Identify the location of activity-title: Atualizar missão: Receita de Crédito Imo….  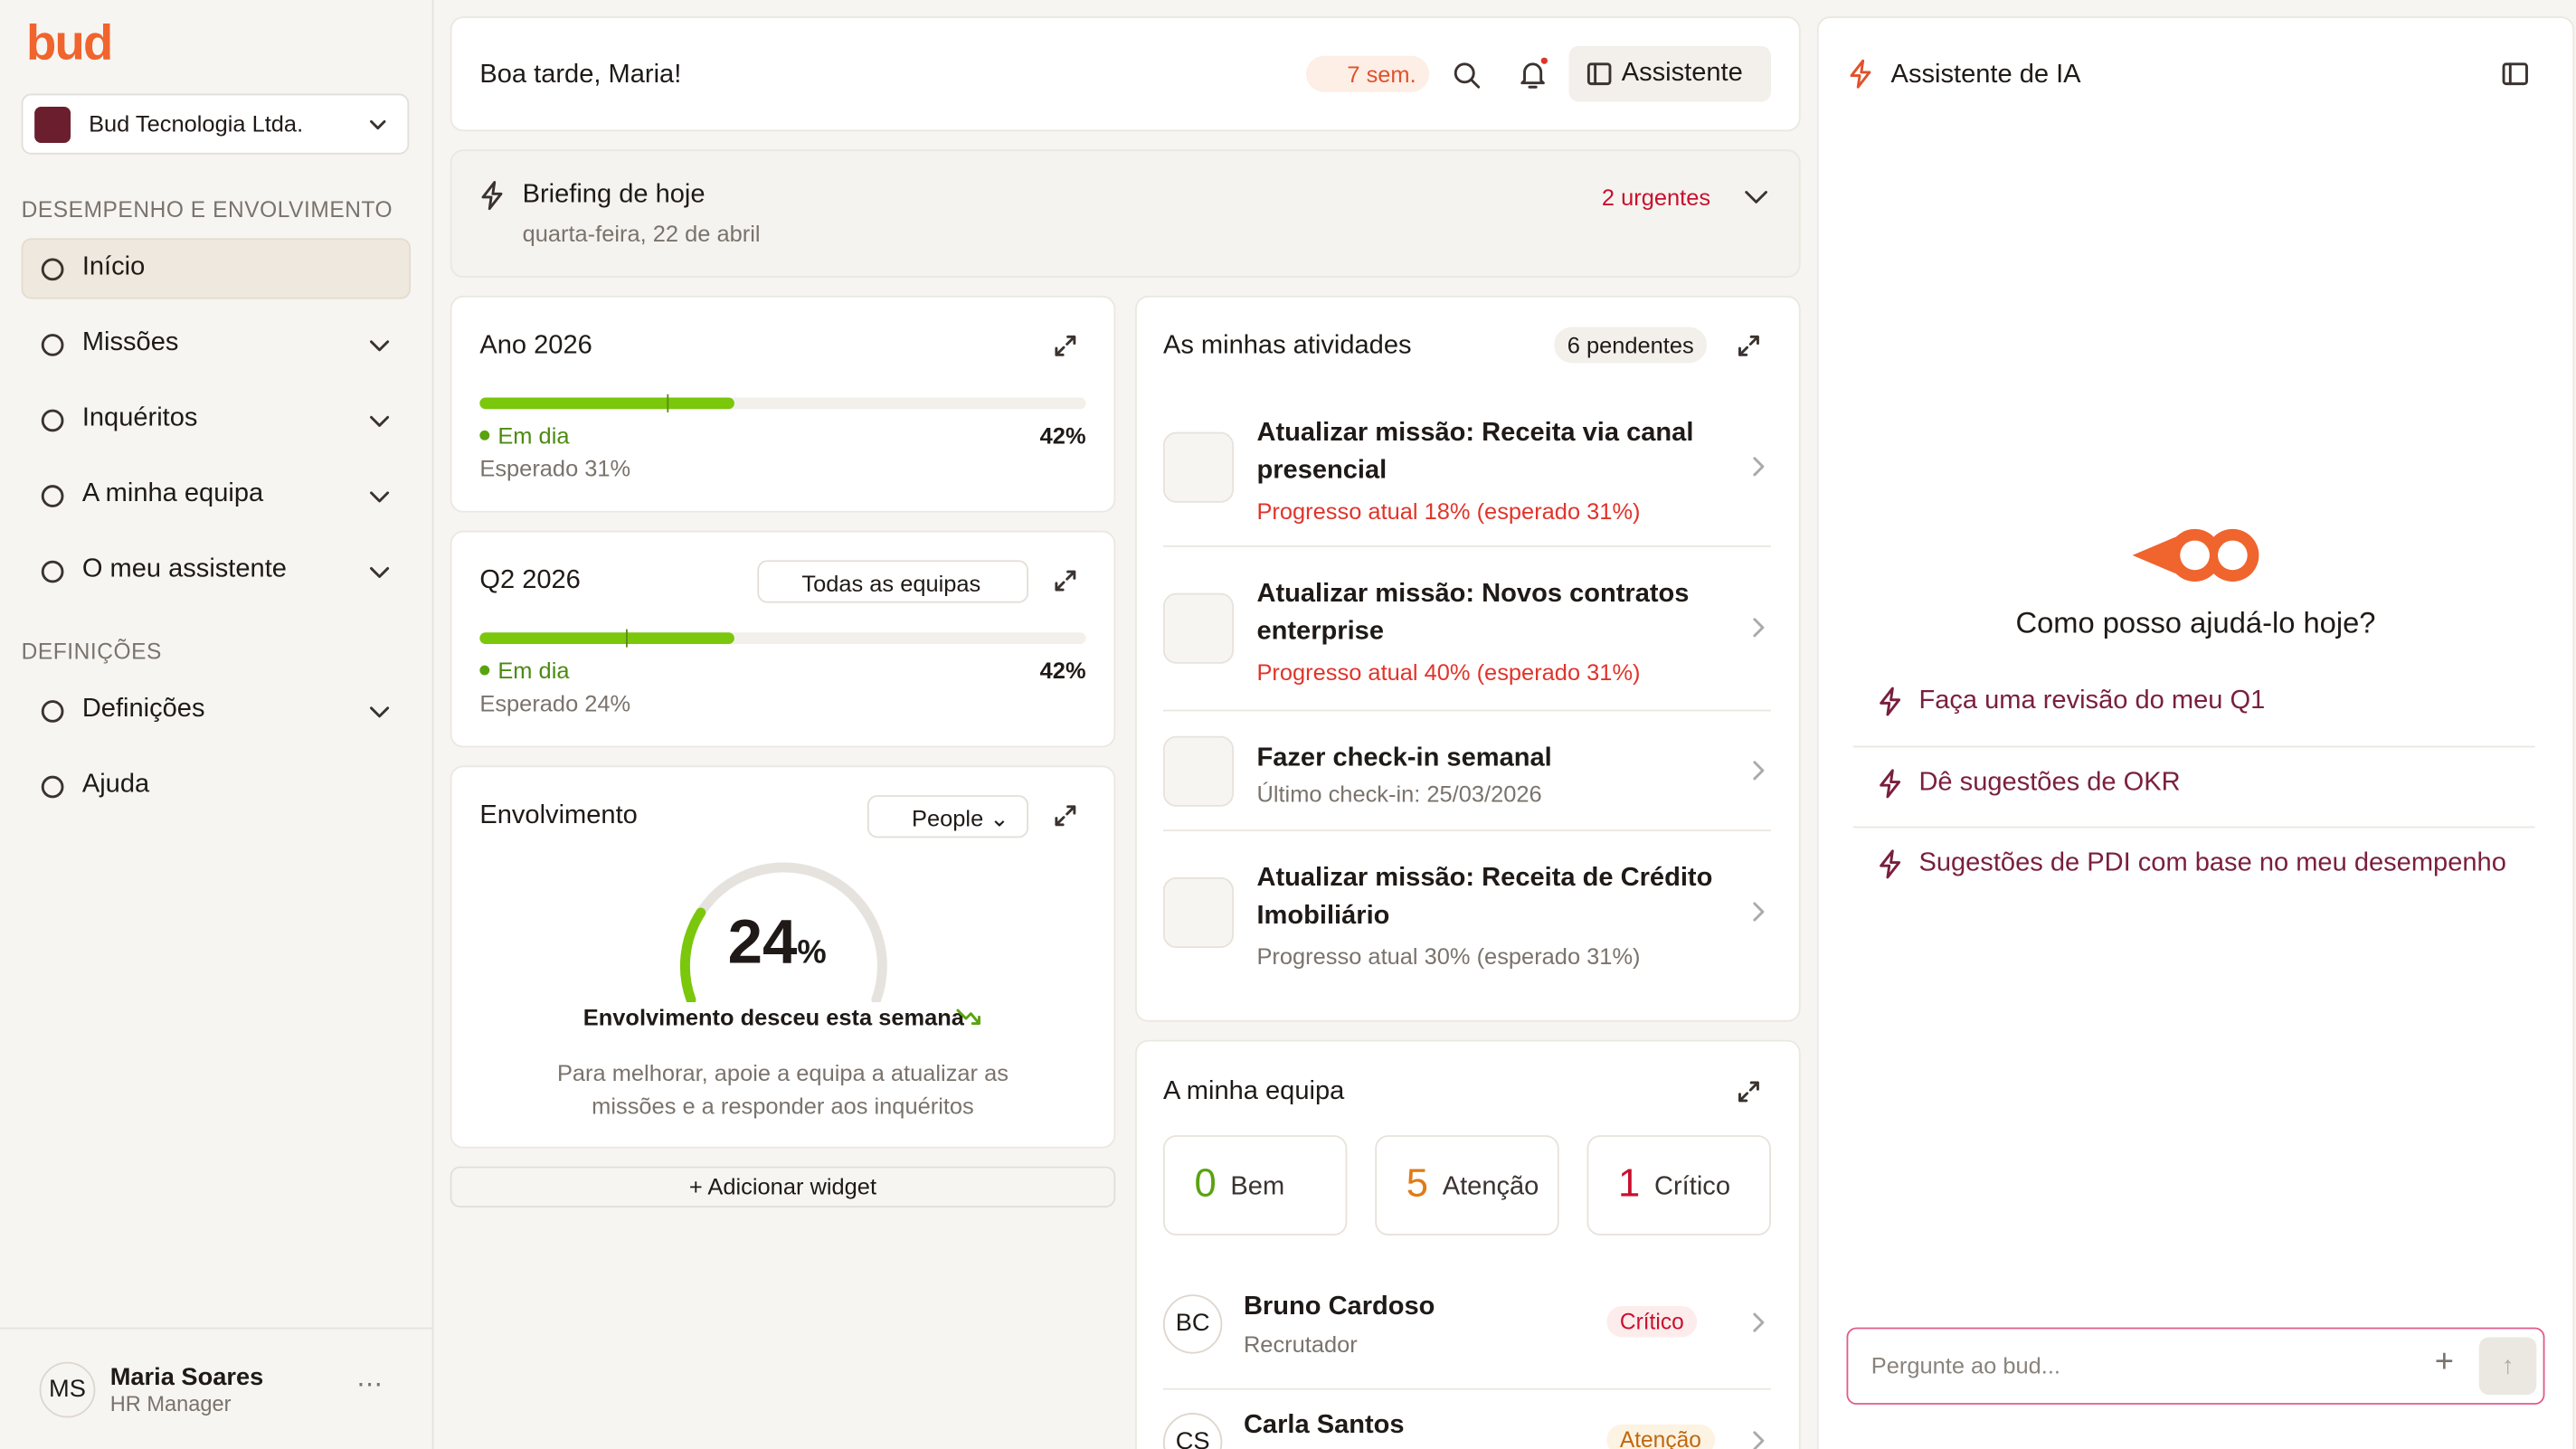
(1485, 897).